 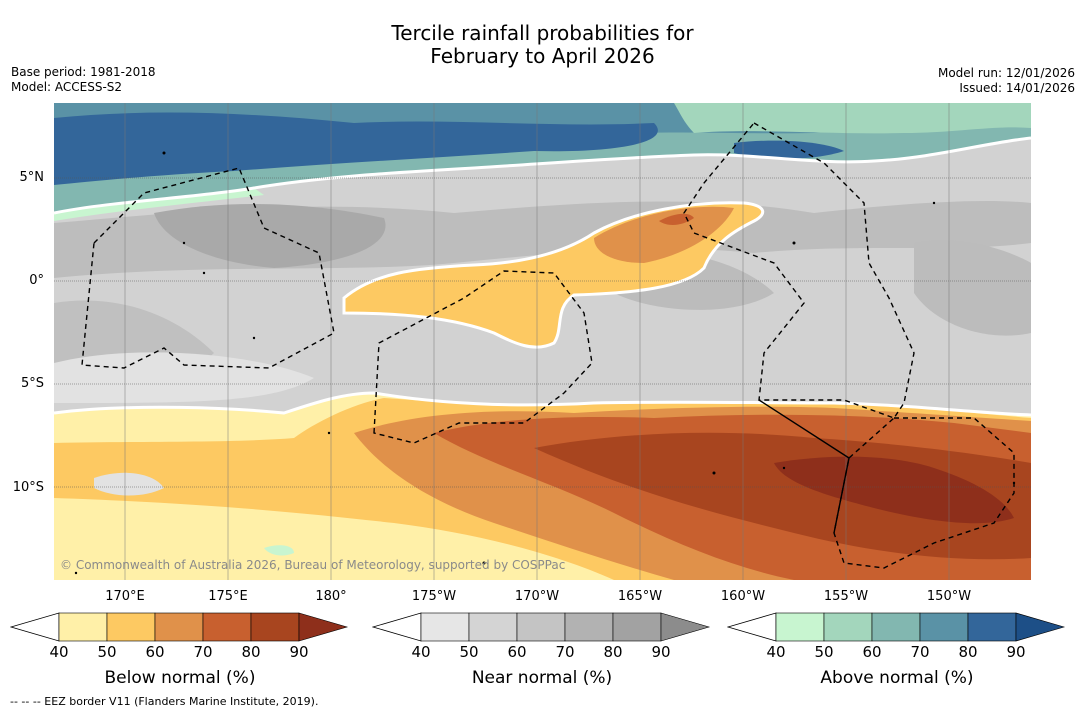 I want to click on above-tick: 60, so click(x=872, y=652).